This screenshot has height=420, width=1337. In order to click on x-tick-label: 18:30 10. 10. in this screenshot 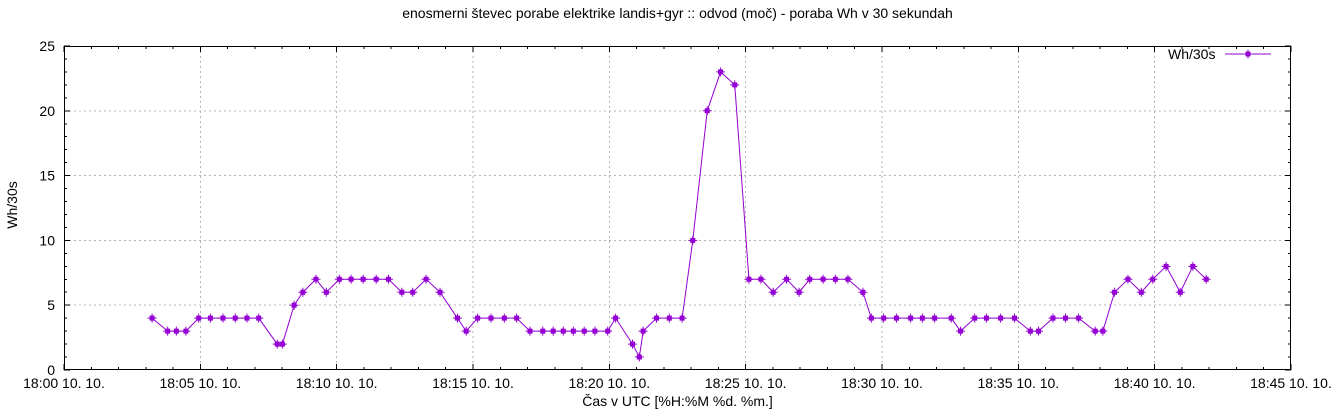, I will do `click(882, 383)`.